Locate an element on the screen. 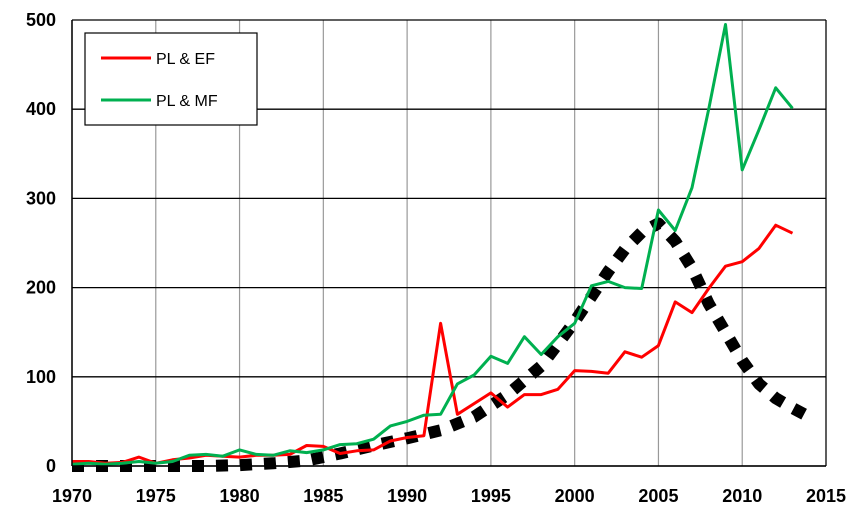 This screenshot has width=858, height=510. x-tick-label: 2015 is located at coordinates (826, 496).